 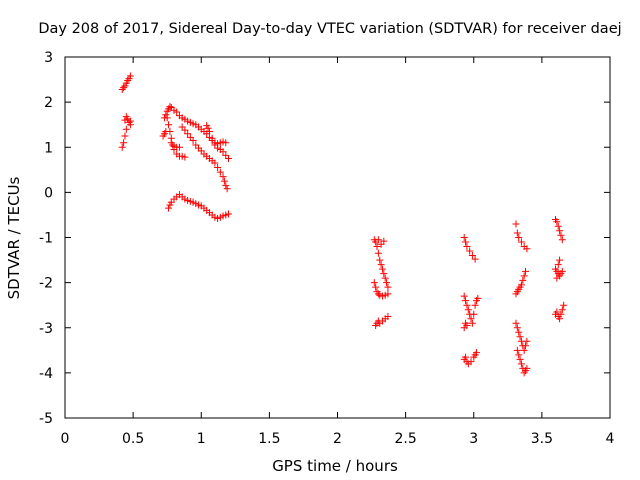 I want to click on x-tick-label: 3, so click(x=473, y=439).